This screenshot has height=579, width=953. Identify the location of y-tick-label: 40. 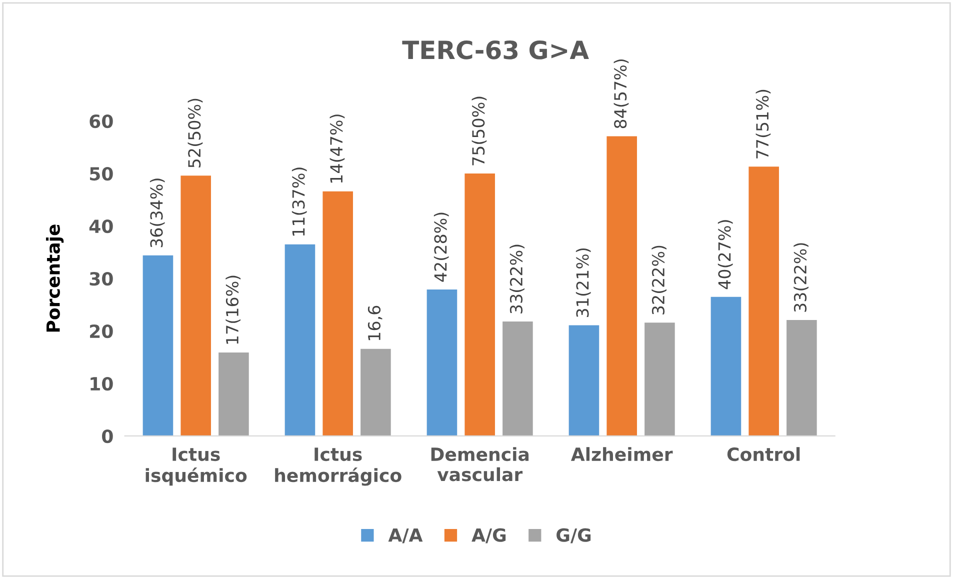
(101, 226).